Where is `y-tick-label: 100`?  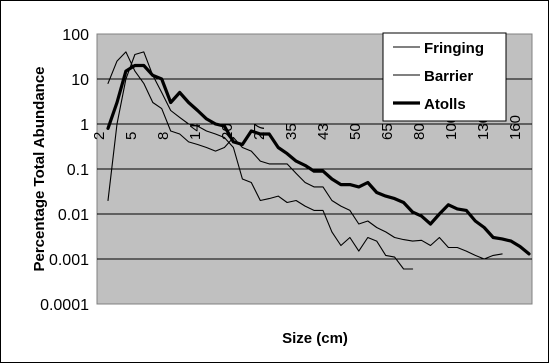 y-tick-label: 100 is located at coordinates (75, 35).